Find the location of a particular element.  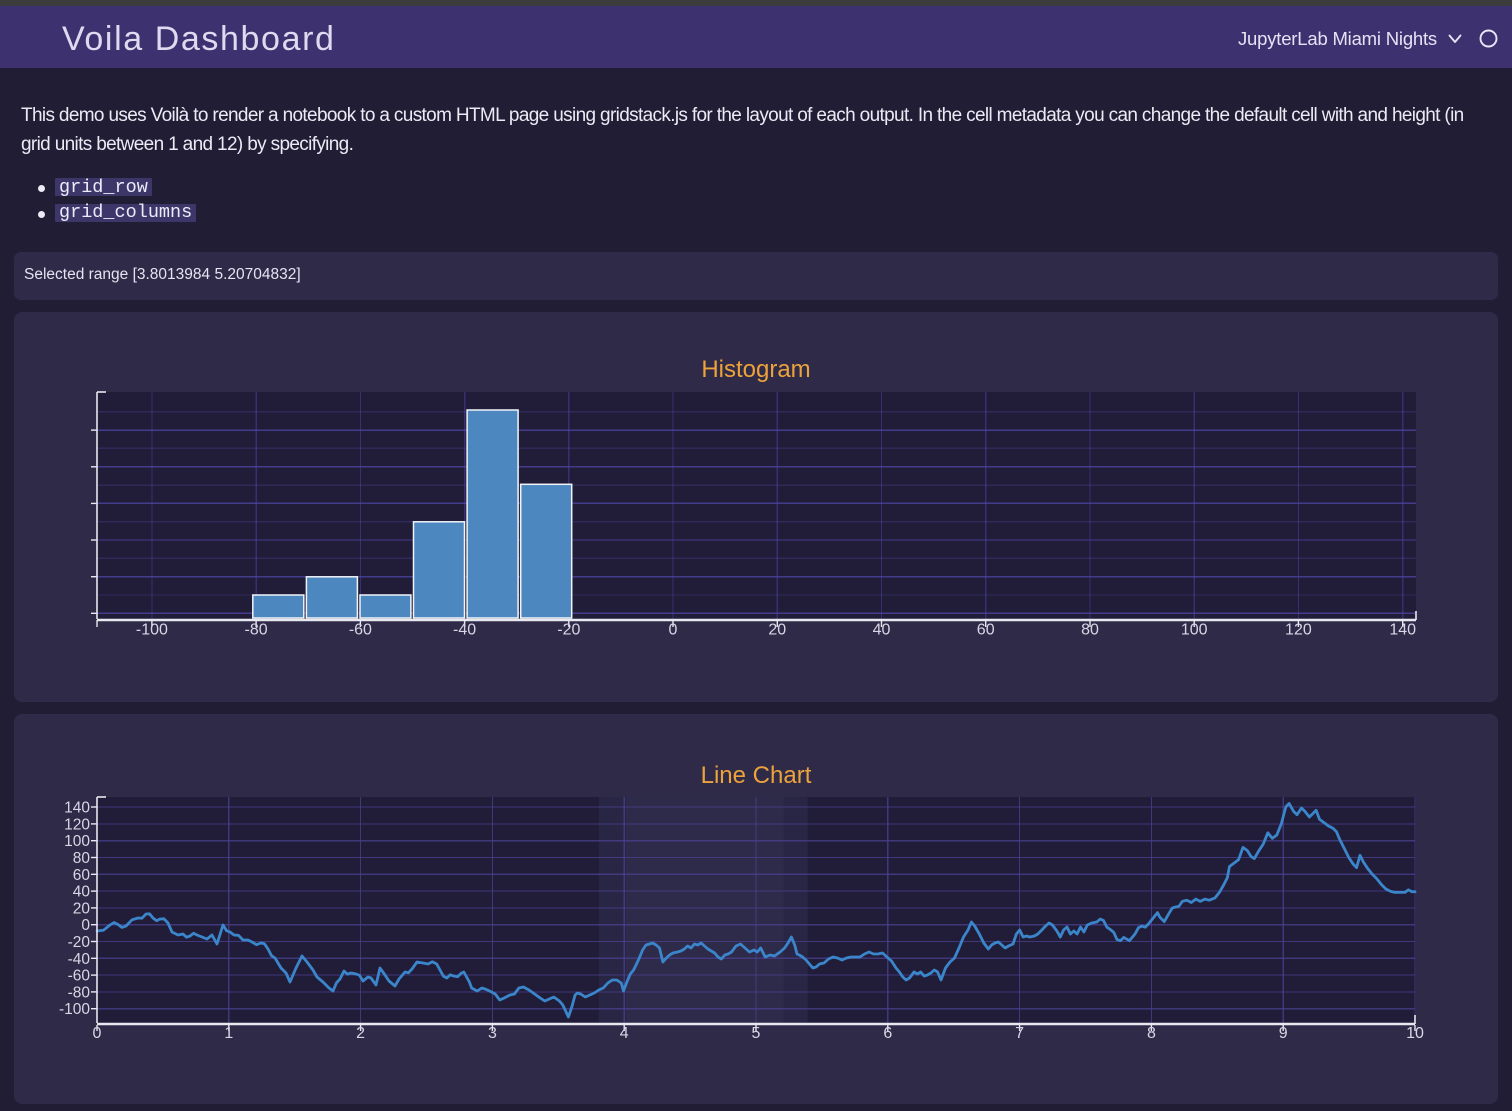

svg-text: 7 is located at coordinates (1019, 1033).